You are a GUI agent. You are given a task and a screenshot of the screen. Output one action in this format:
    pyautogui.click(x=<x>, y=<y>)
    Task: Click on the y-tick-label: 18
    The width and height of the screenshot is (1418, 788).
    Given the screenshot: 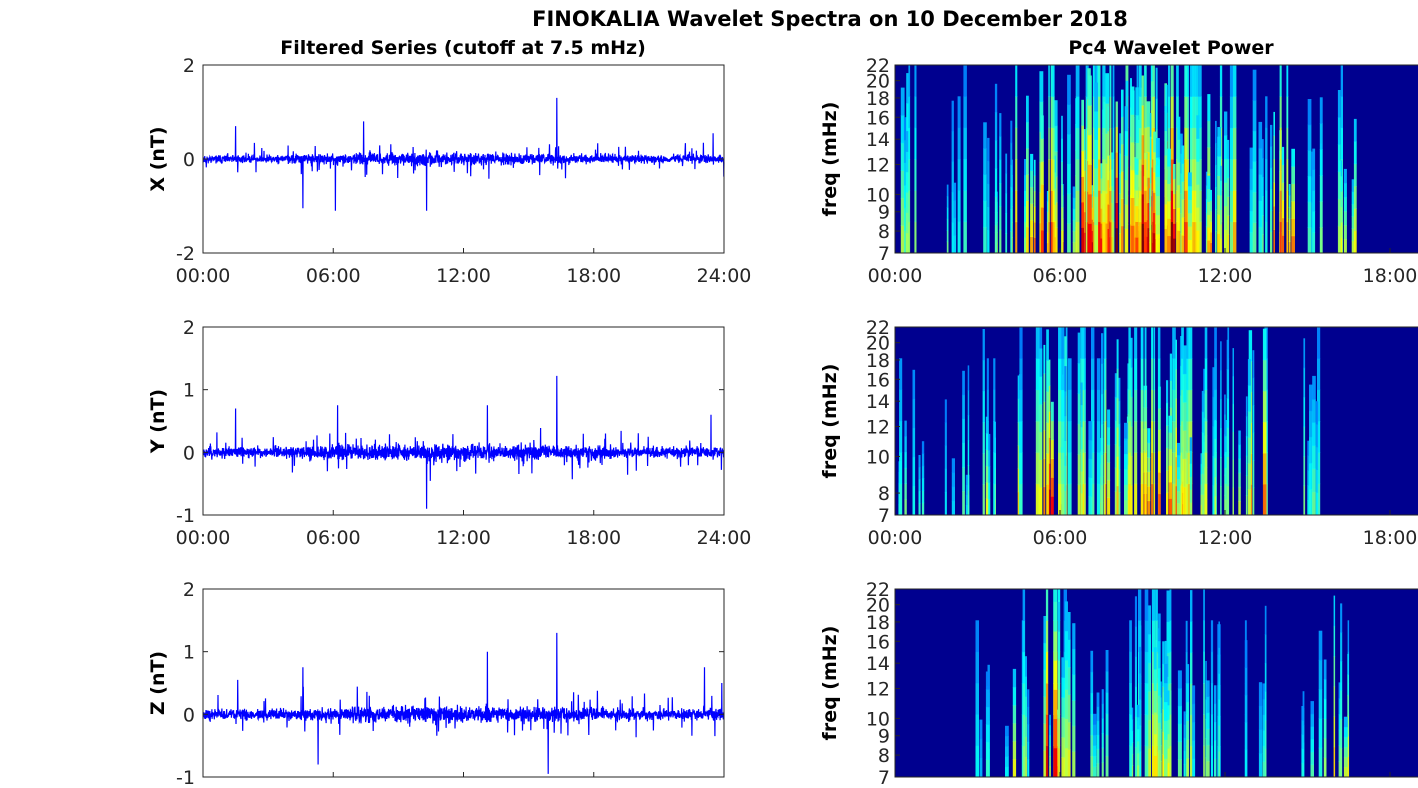 What is the action you would take?
    pyautogui.click(x=878, y=99)
    